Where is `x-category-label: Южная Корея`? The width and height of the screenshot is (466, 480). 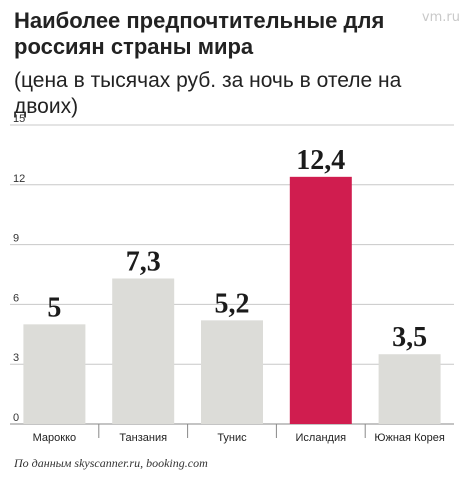
x-category-label: Южная Корея is located at coordinates (409, 438).